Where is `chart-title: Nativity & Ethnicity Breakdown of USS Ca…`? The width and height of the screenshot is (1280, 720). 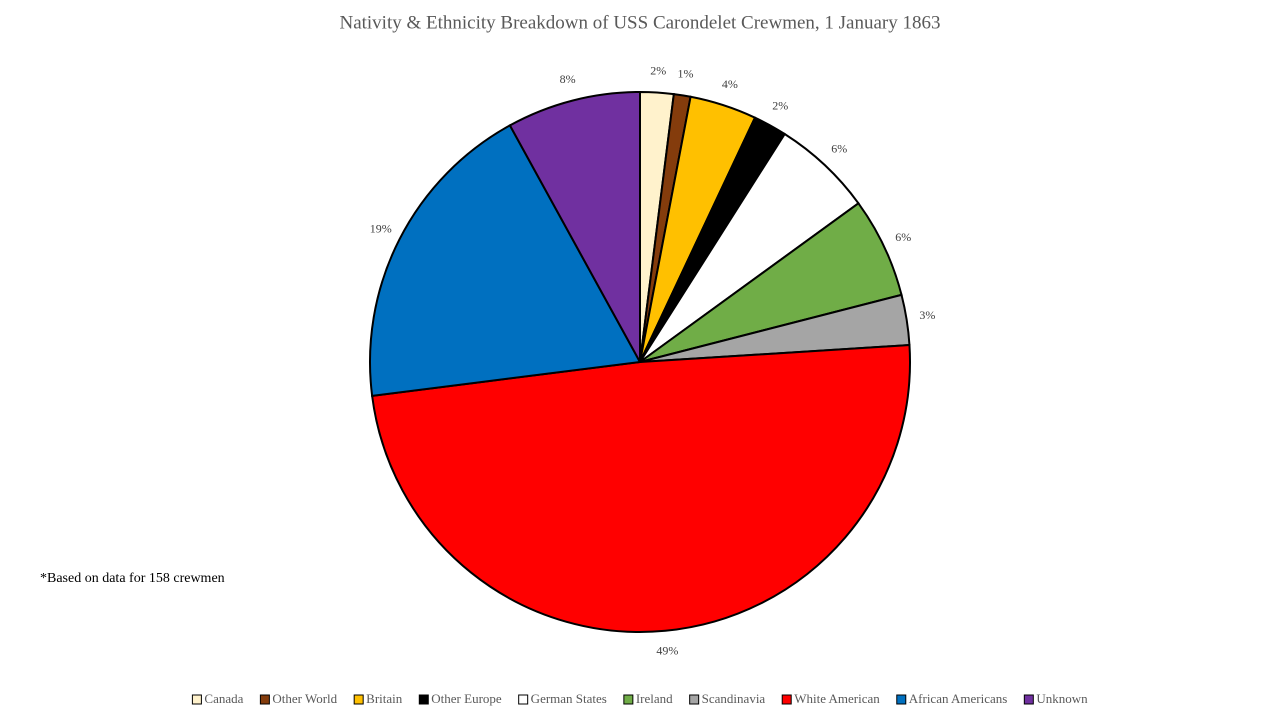 chart-title: Nativity & Ethnicity Breakdown of USS Ca… is located at coordinates (639, 22).